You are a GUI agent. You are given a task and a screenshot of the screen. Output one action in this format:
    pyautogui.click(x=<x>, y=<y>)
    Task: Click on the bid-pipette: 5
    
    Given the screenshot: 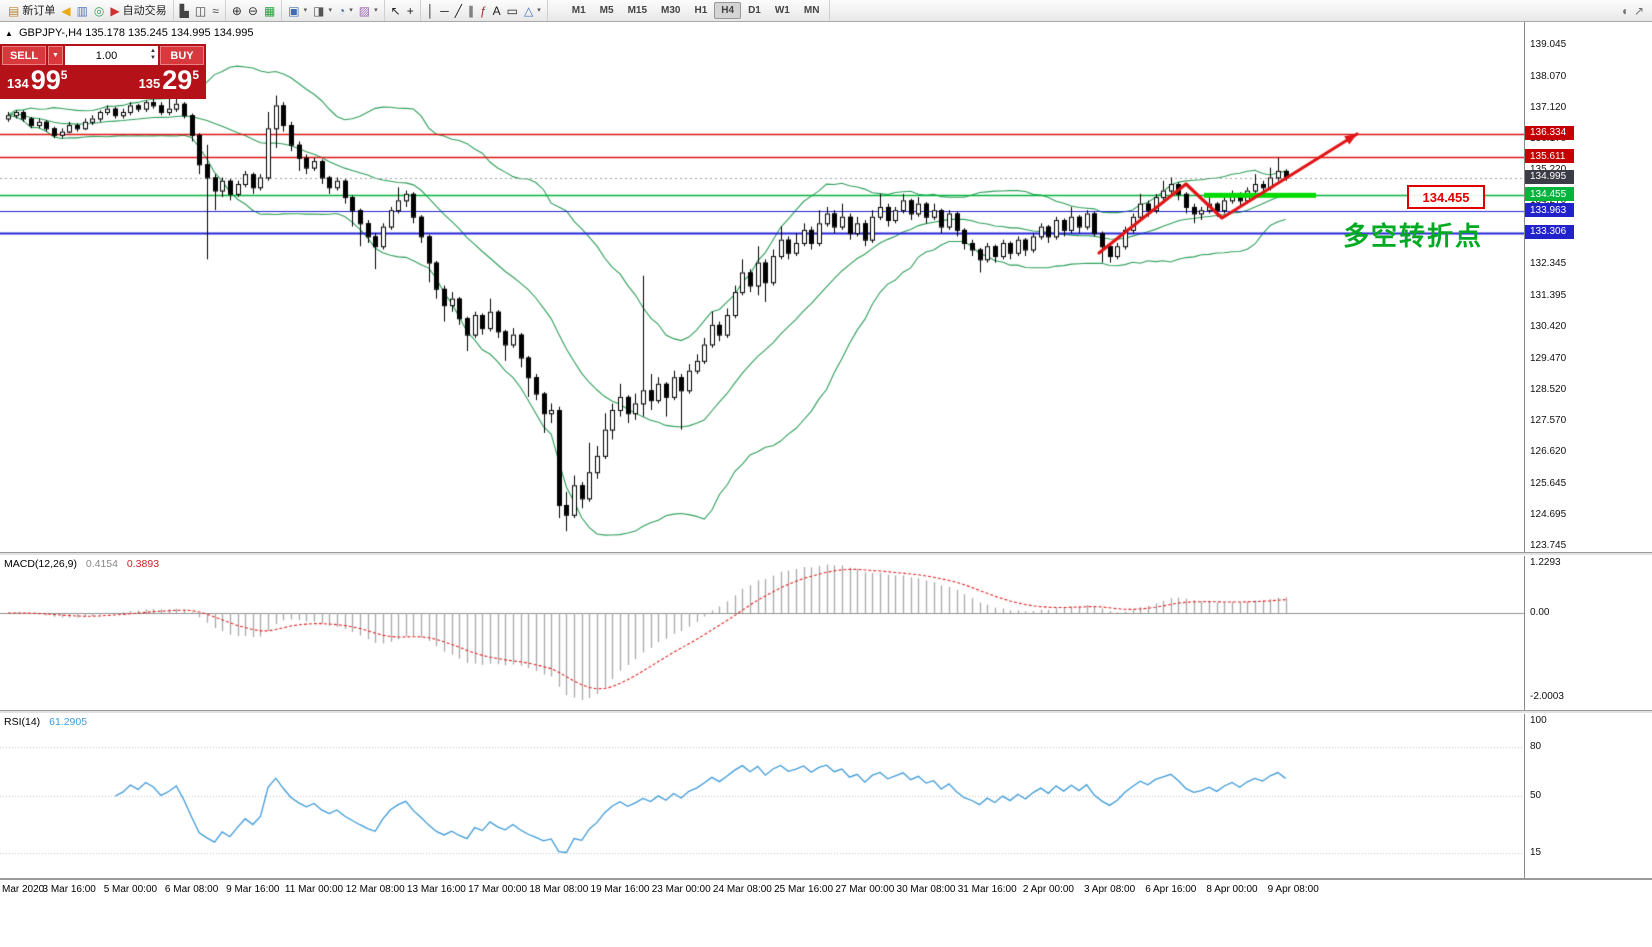 What is the action you would take?
    pyautogui.click(x=64, y=75)
    